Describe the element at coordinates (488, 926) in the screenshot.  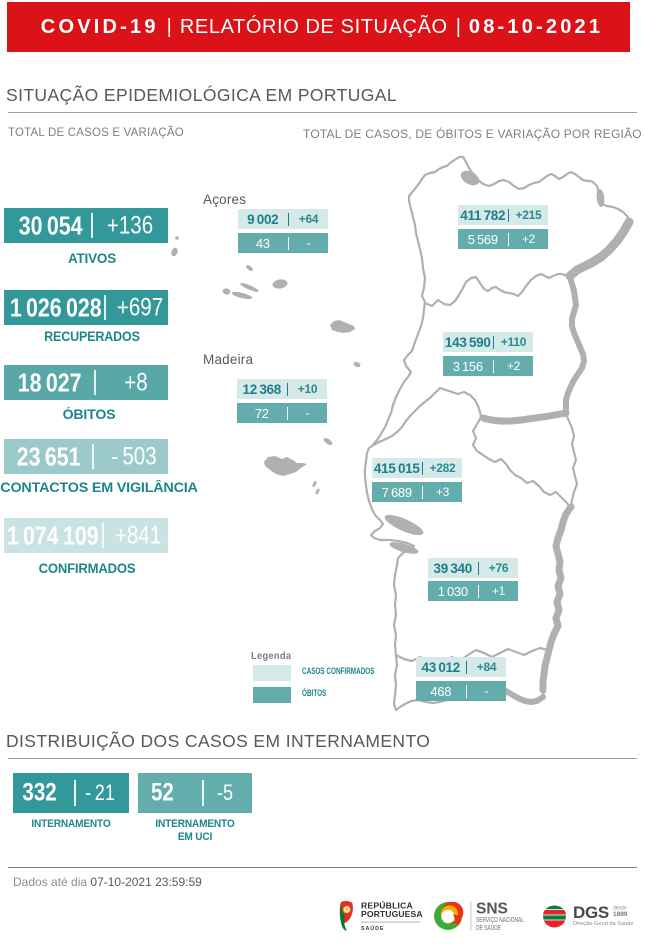
I see `svg-text: DE SAÚDE` at that location.